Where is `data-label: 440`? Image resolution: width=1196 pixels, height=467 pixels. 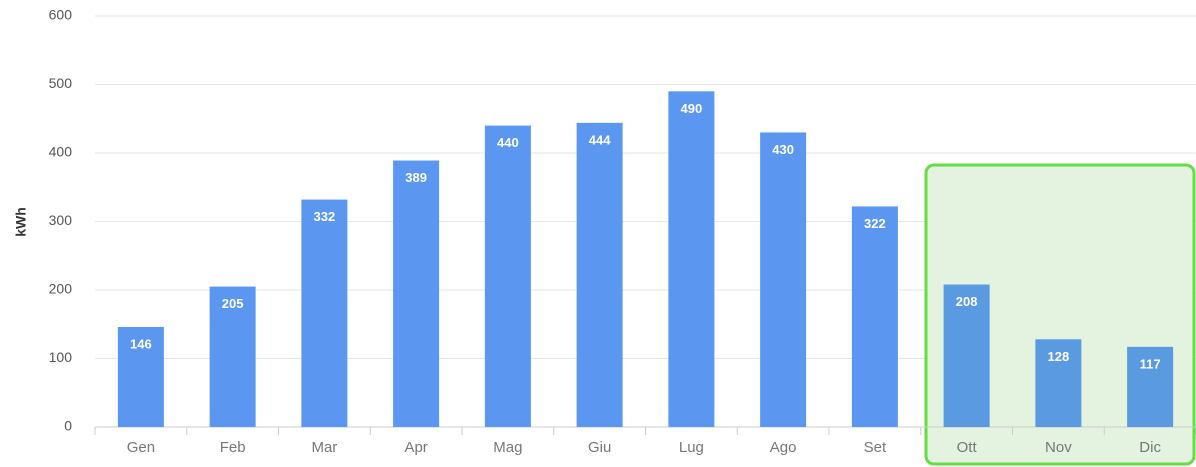
data-label: 440 is located at coordinates (508, 142).